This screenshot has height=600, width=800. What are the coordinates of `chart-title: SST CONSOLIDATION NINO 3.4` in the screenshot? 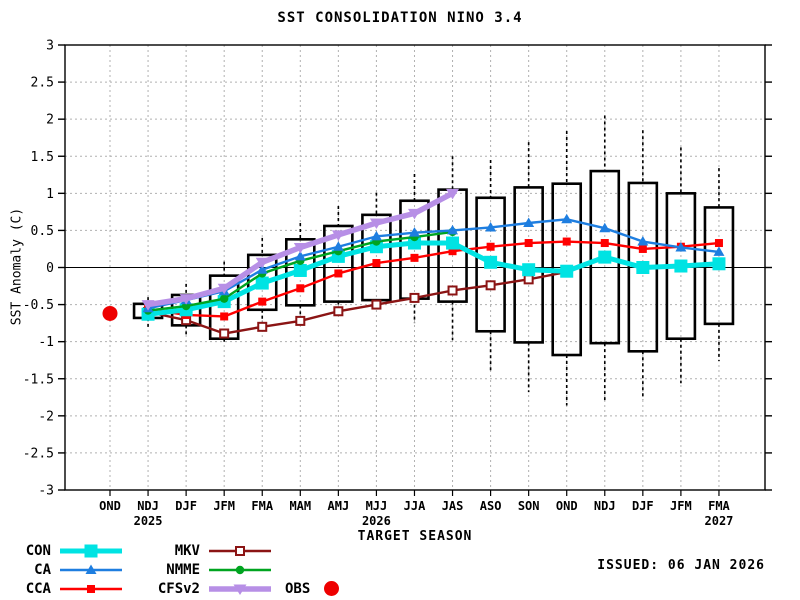 It's located at (400, 18).